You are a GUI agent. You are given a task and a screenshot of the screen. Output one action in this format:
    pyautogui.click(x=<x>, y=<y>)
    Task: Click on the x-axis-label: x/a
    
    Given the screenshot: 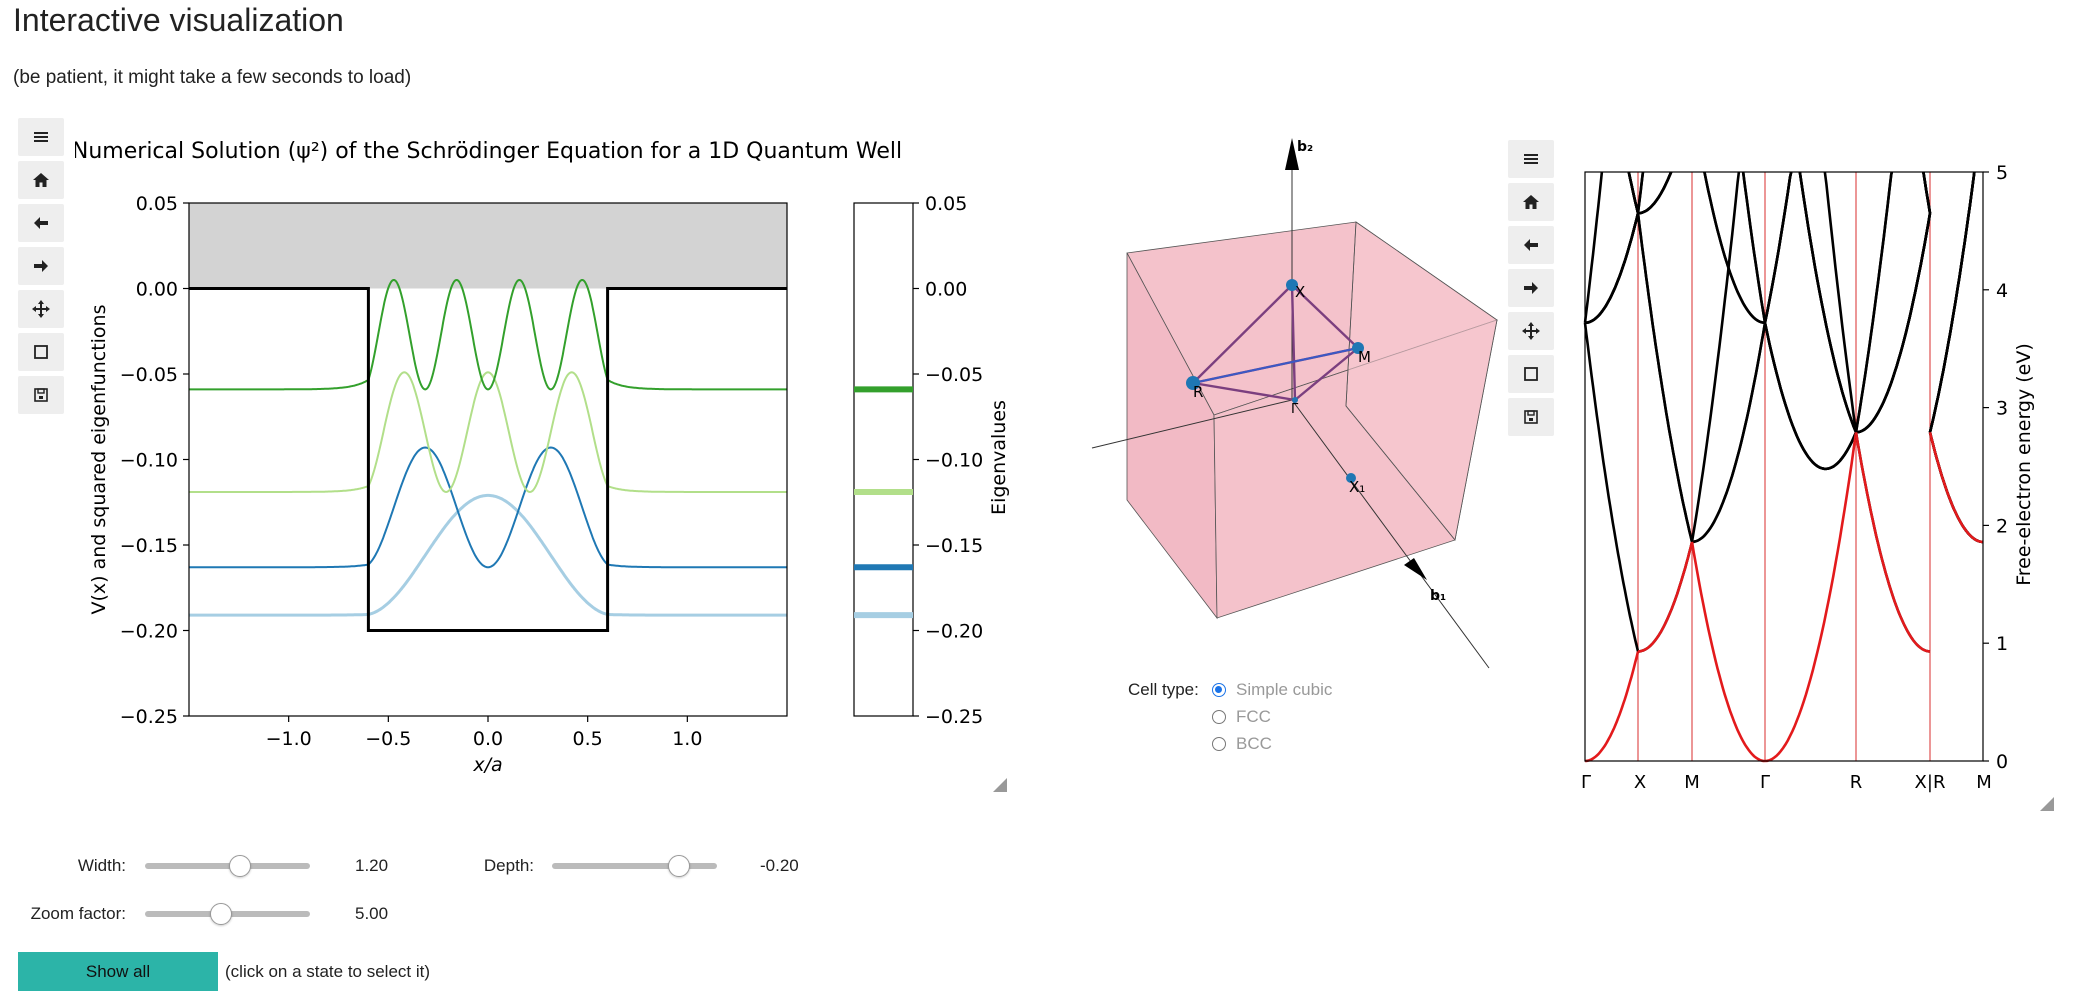 What is the action you would take?
    pyautogui.click(x=487, y=765)
    